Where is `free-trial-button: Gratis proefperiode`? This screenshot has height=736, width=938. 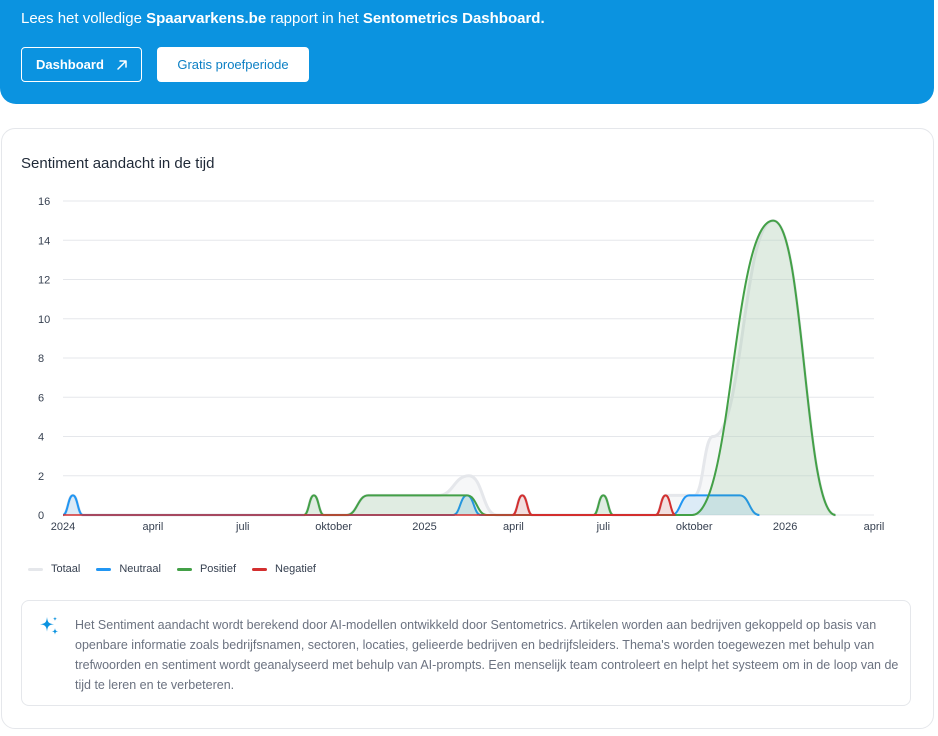 free-trial-button: Gratis proefperiode is located at coordinates (233, 64).